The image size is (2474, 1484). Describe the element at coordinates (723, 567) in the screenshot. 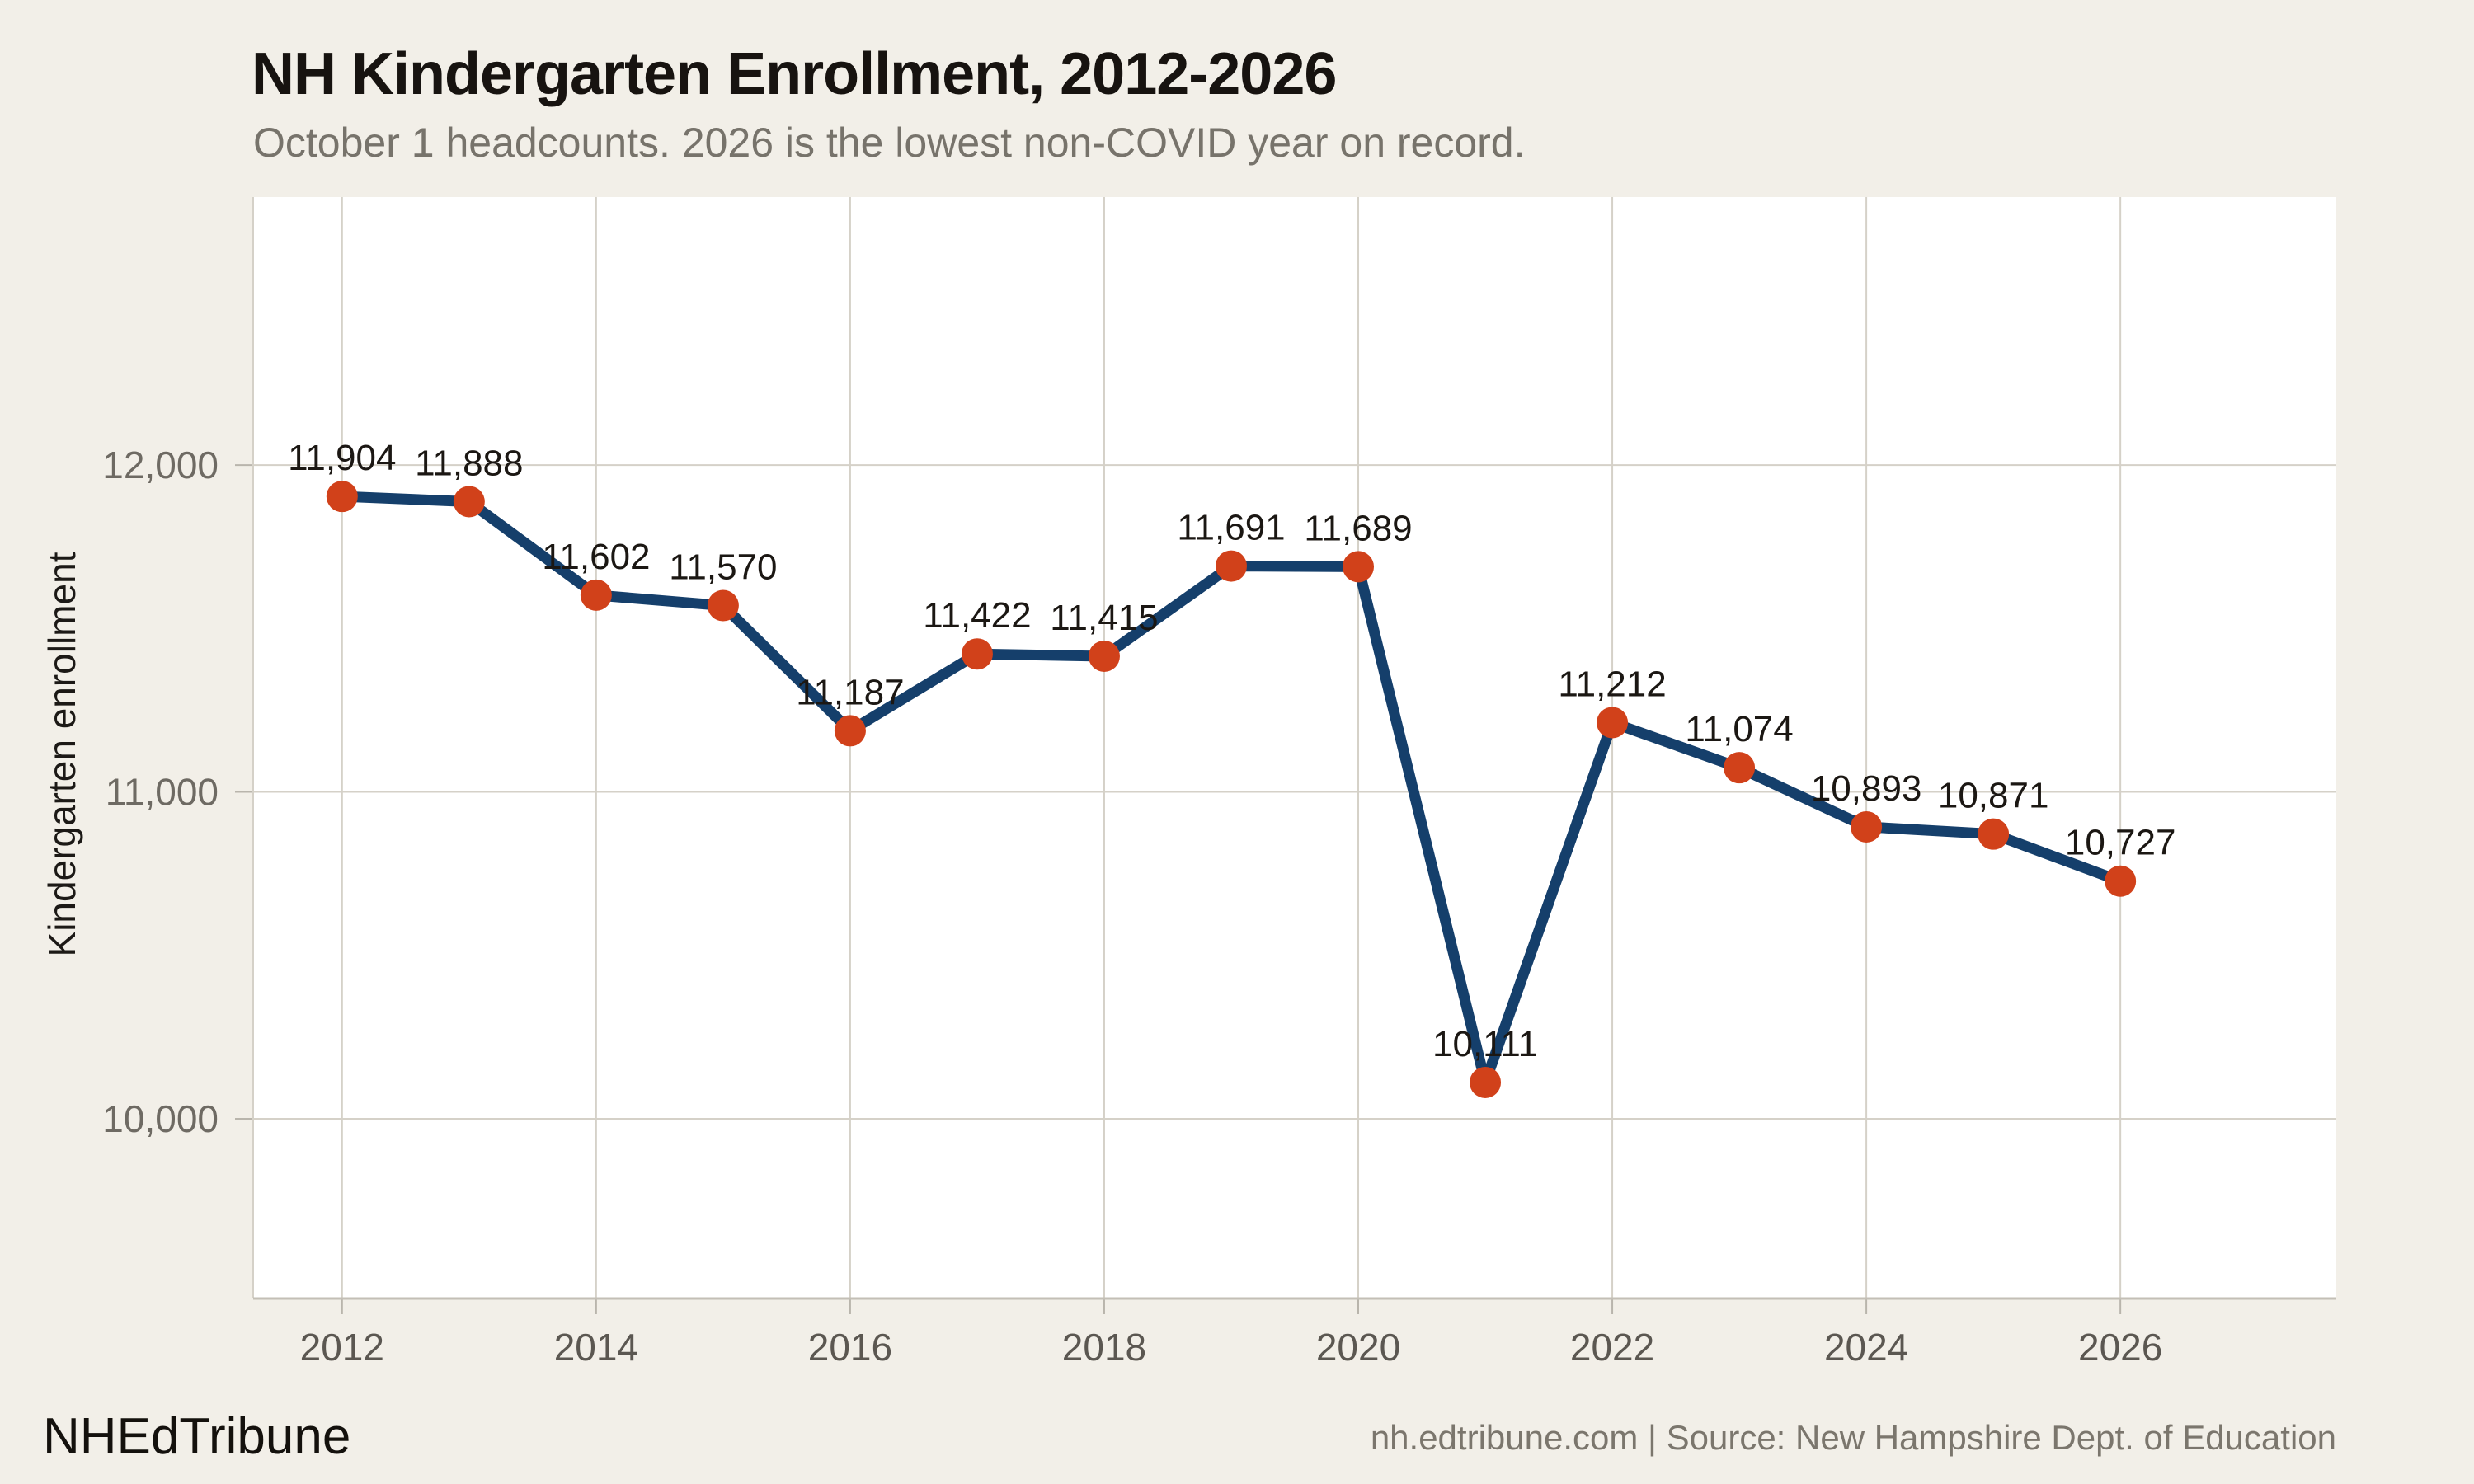

I see `data-point-label: 11,570` at that location.